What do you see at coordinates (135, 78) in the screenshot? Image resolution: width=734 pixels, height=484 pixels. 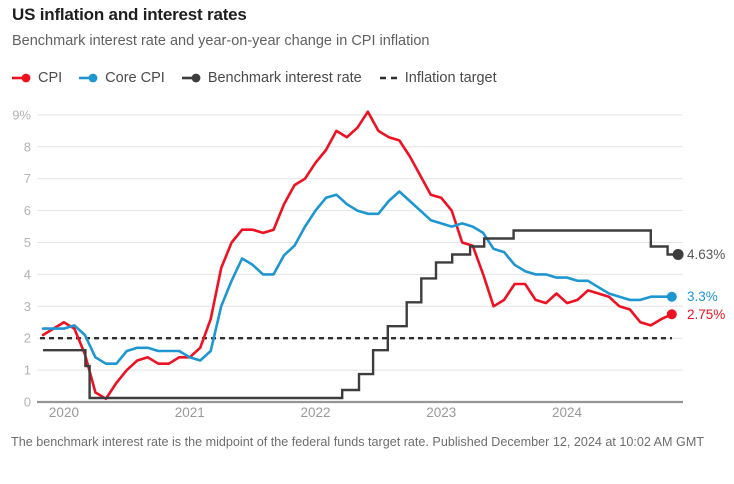 I see `legend-item-label: Core CPI` at bounding box center [135, 78].